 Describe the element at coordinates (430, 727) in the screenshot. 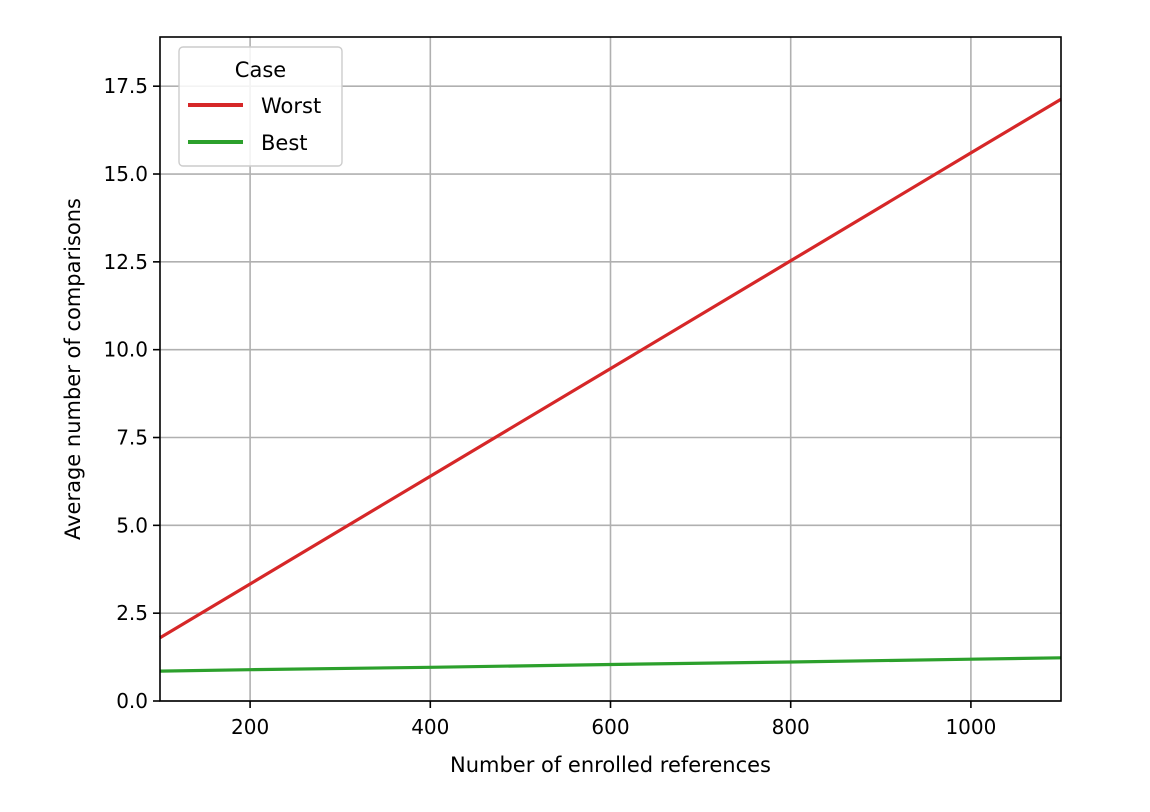

I see `x-tick-label: 400` at that location.